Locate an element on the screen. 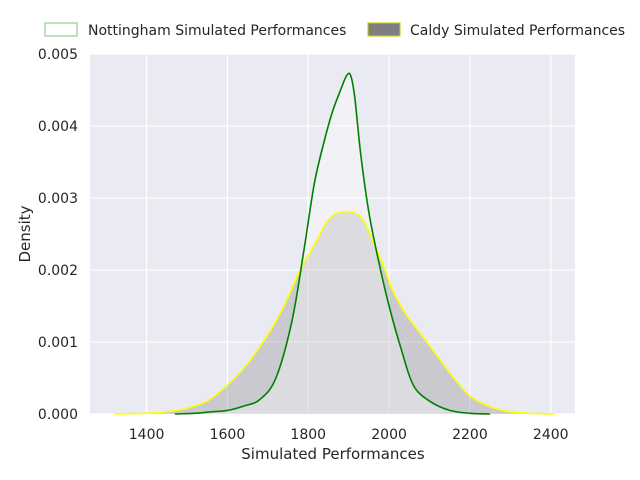  x-axis-ticks: 1400 1600 1800 2000 2200 2400 is located at coordinates (349, 435).